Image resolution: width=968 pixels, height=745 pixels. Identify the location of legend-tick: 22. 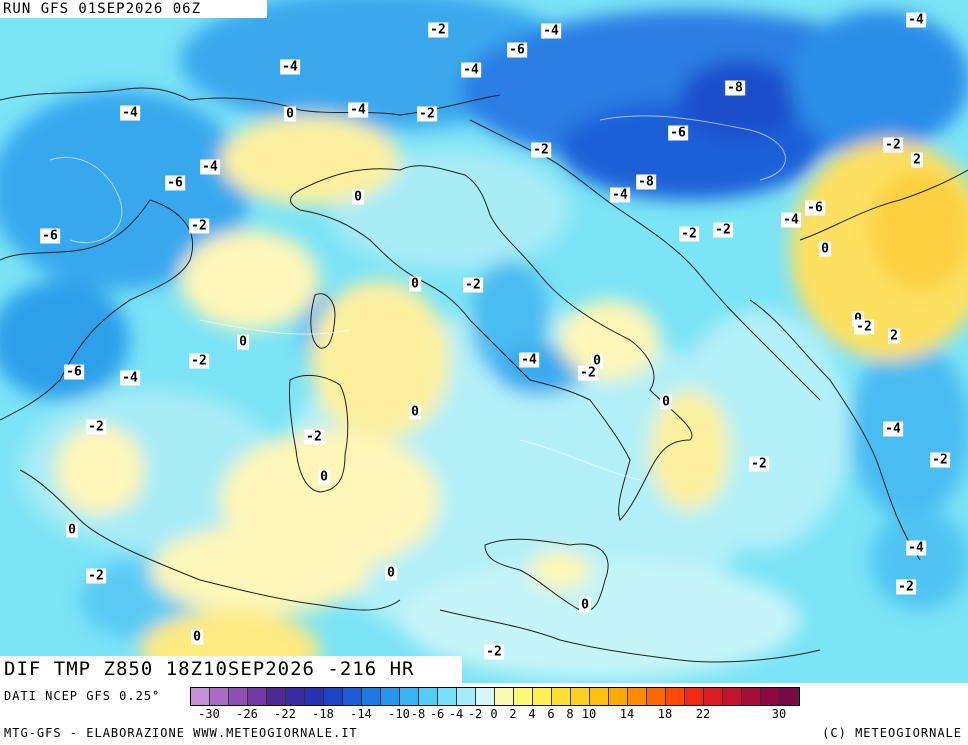
(703, 714).